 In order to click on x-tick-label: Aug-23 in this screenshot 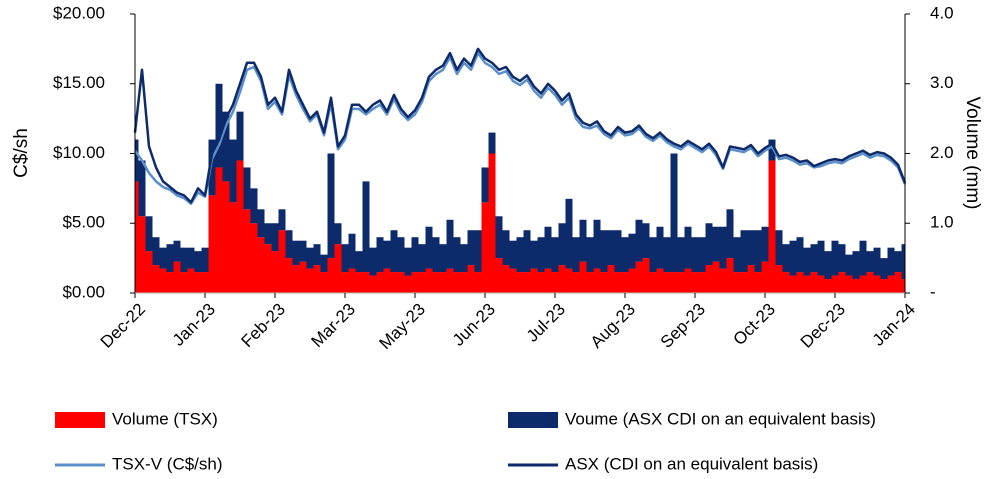, I will do `click(613, 326)`.